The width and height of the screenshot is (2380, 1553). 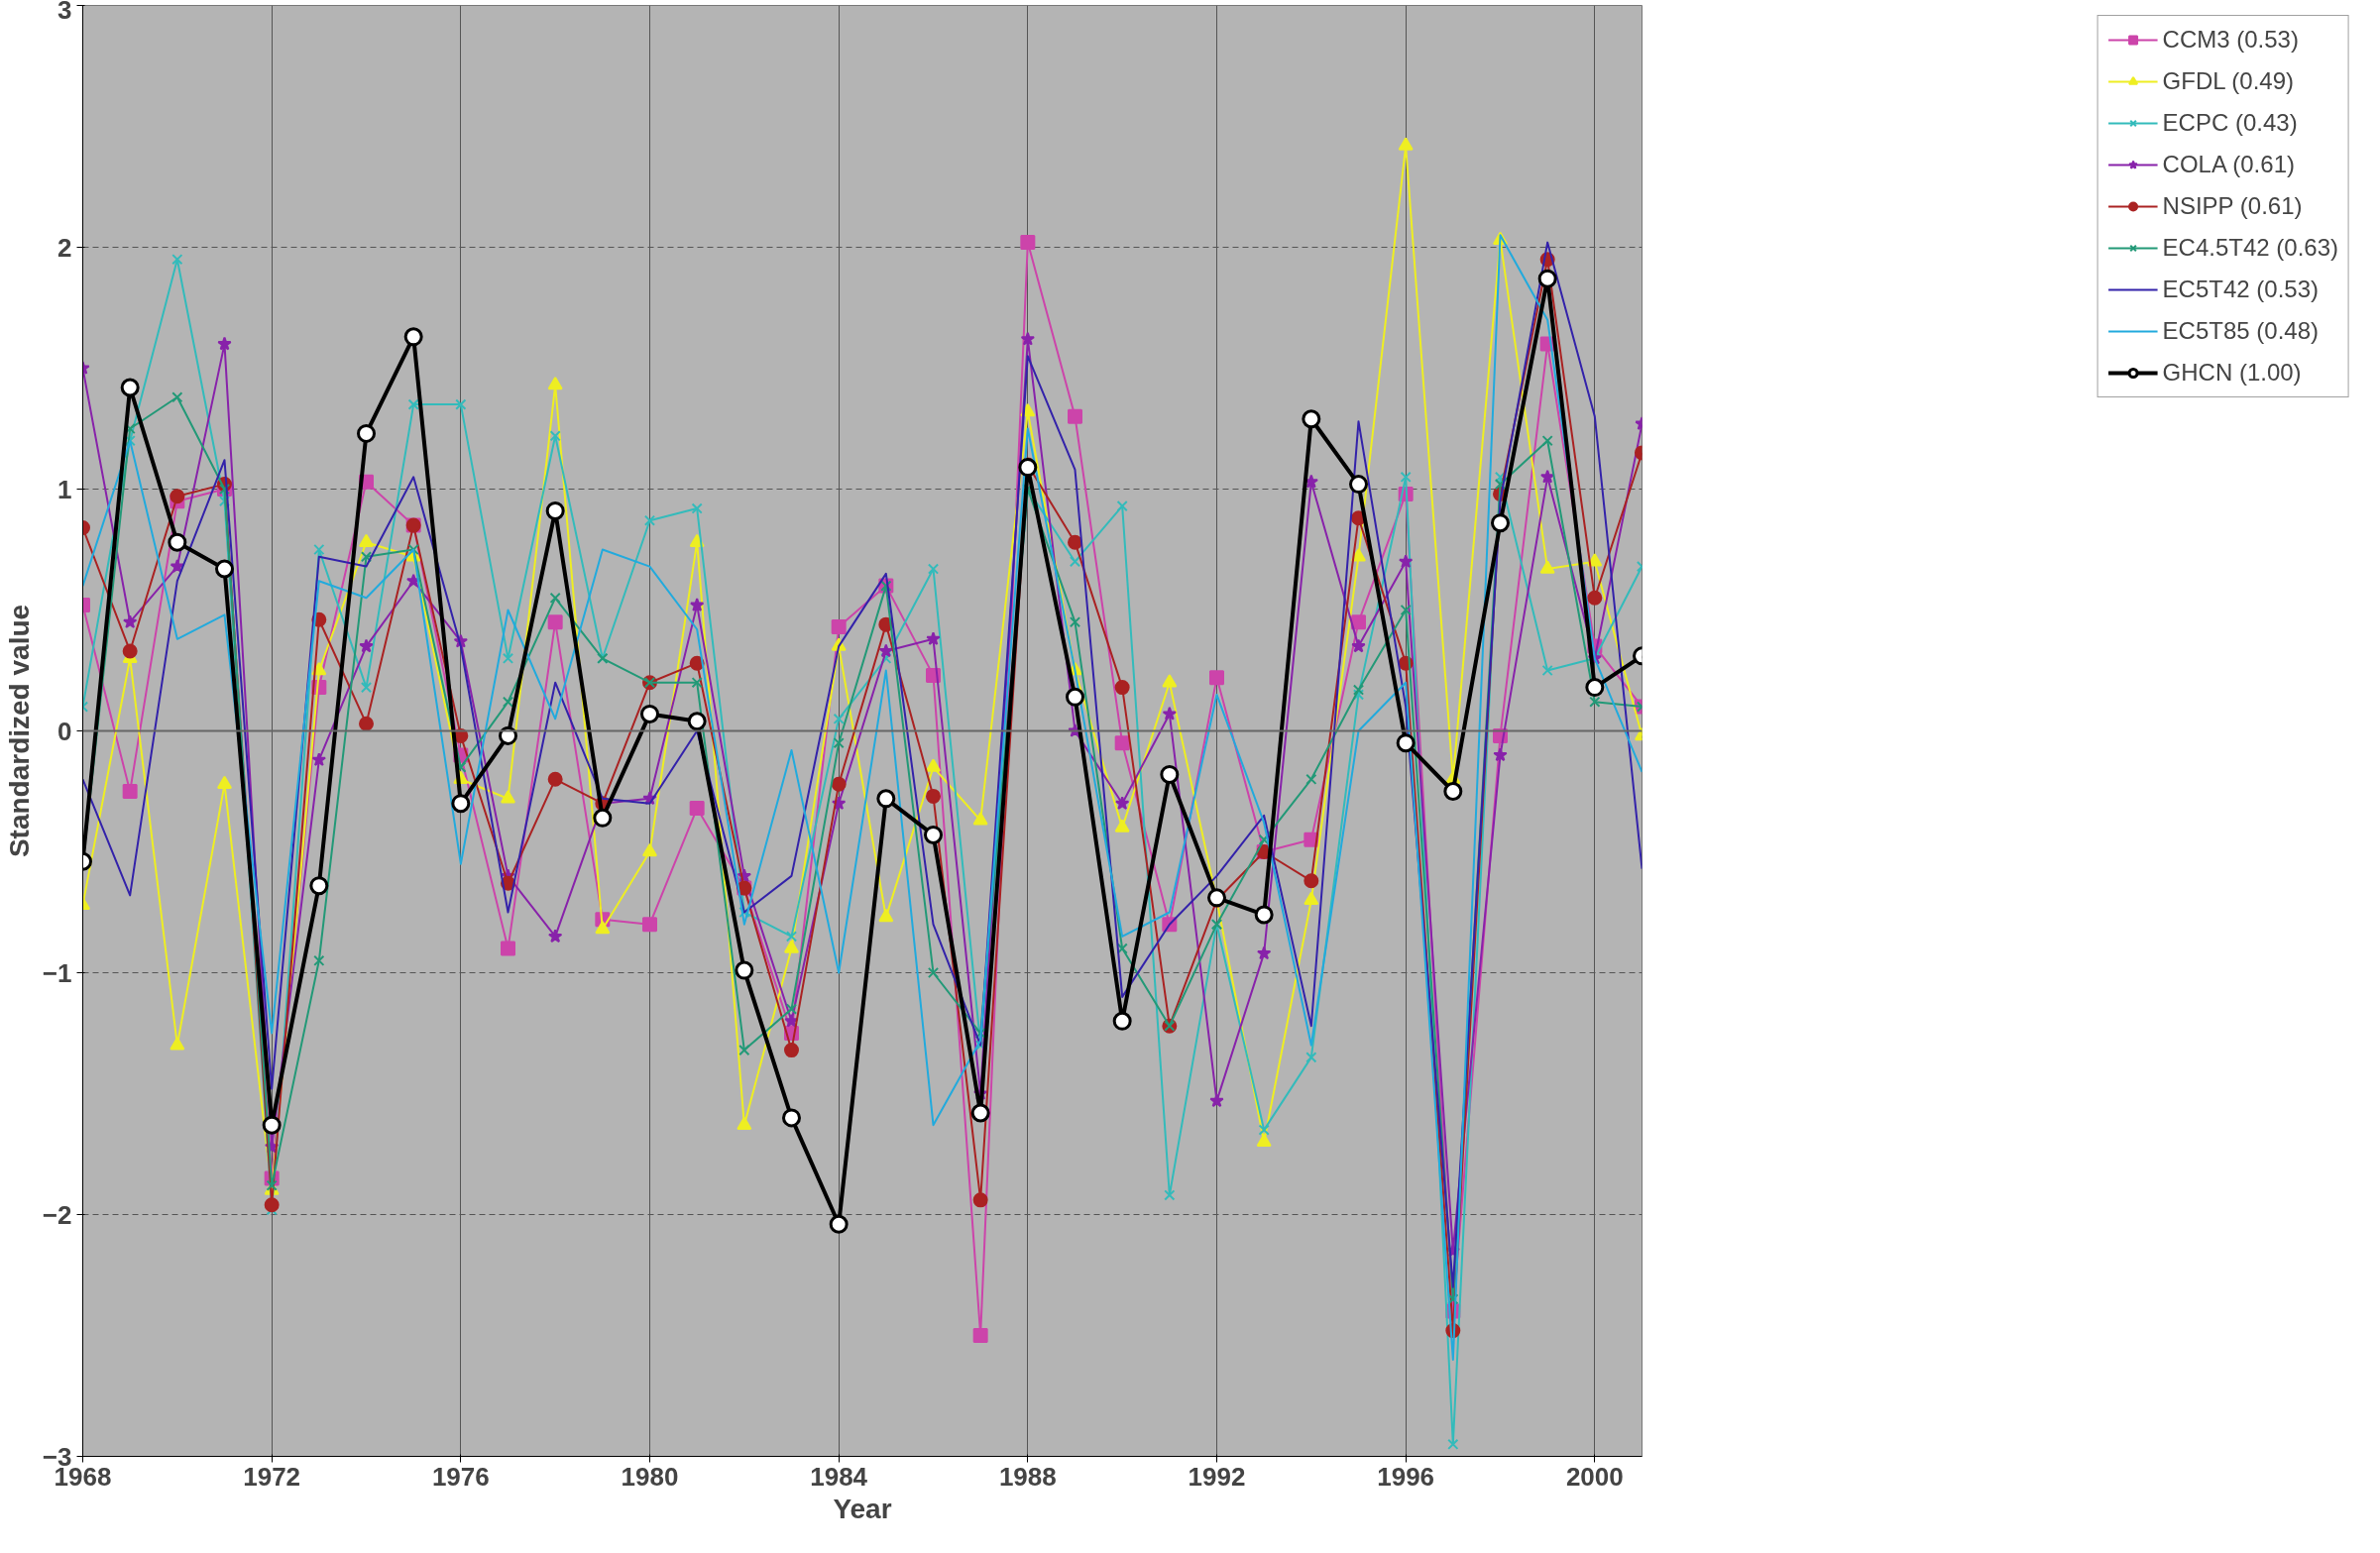 I want to click on legend-label: ECPC (0.43), so click(x=2230, y=123).